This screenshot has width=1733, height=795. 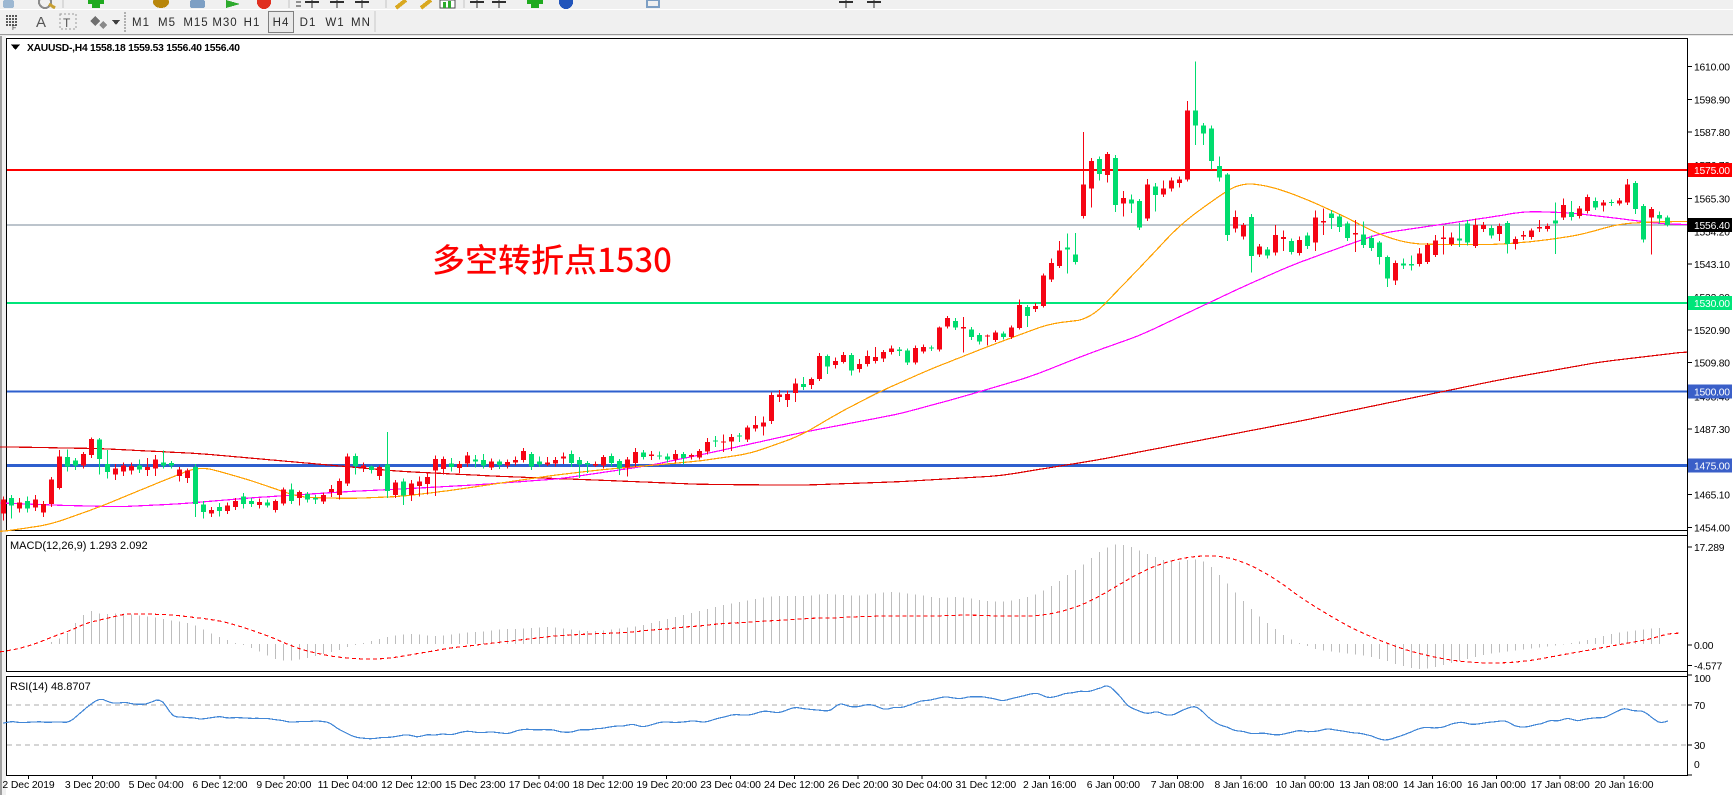 I want to click on svg-text: 16 Jan 00:00, so click(x=1496, y=785).